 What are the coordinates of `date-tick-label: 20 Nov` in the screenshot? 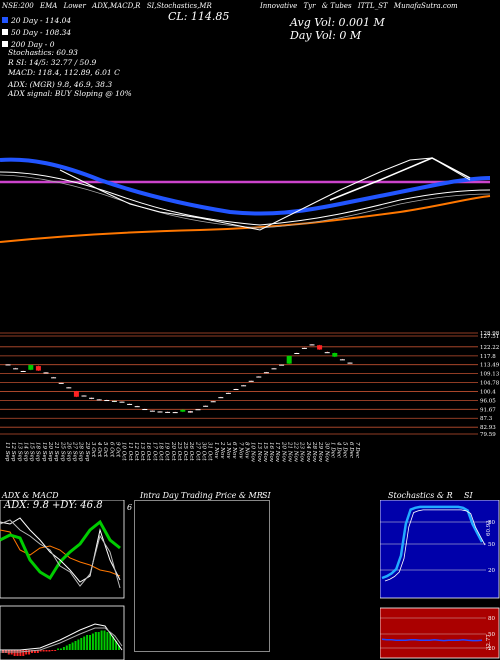 It's located at (283, 452).